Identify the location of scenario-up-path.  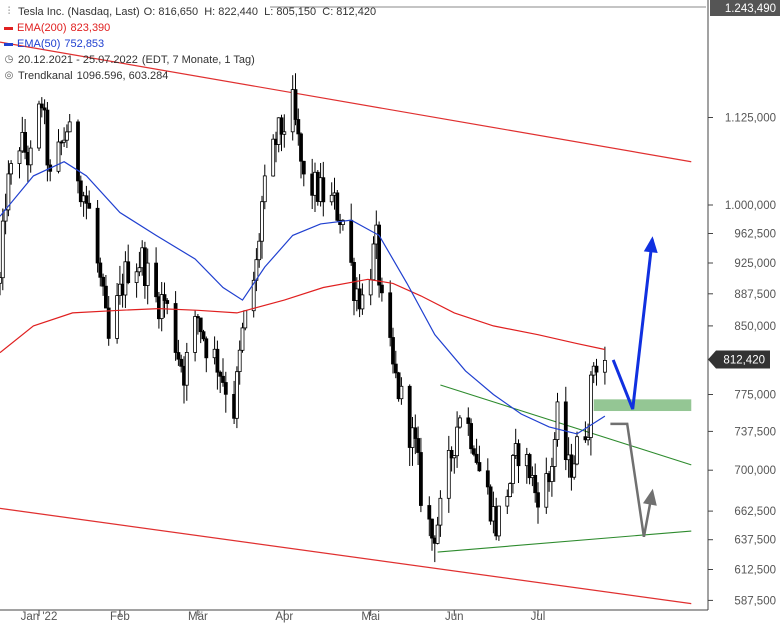
(632, 324).